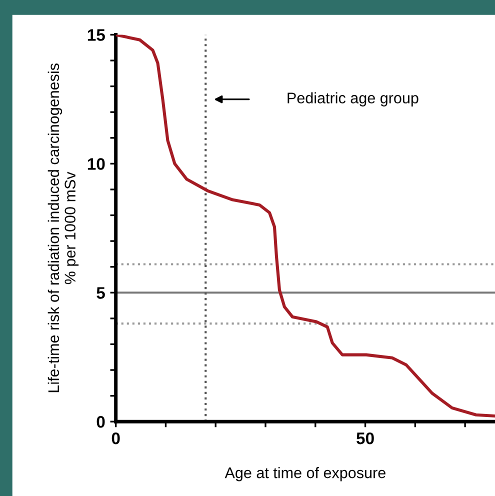 Image resolution: width=495 pixels, height=496 pixels. Describe the element at coordinates (365, 438) in the screenshot. I see `x-tick-label: 50` at that location.